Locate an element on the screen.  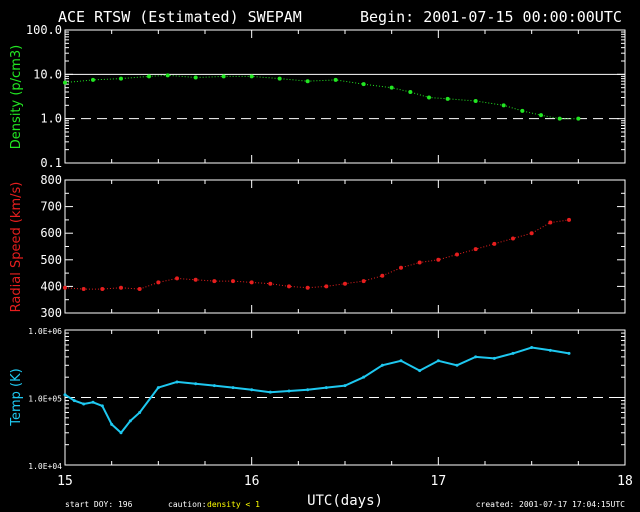
density-ytick-label: 1.0 is located at coordinates (51, 119).